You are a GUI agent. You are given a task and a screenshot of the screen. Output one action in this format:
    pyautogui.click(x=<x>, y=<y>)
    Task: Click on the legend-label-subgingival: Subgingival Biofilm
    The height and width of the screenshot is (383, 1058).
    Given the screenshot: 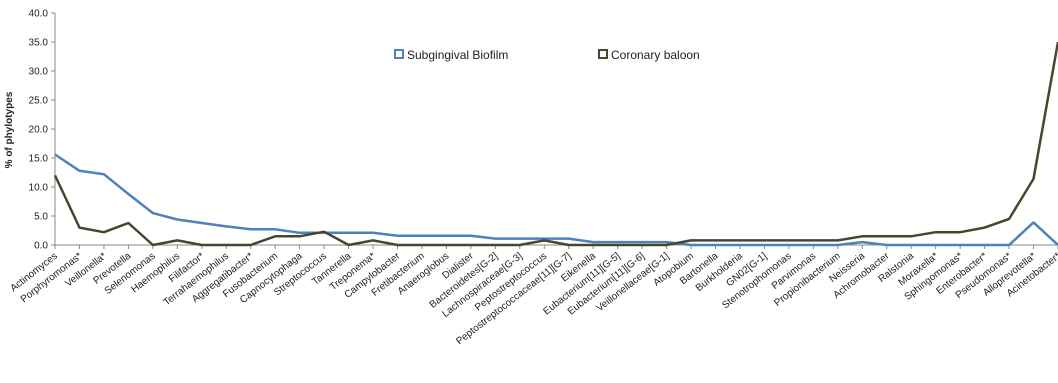 What is the action you would take?
    pyautogui.click(x=457, y=55)
    